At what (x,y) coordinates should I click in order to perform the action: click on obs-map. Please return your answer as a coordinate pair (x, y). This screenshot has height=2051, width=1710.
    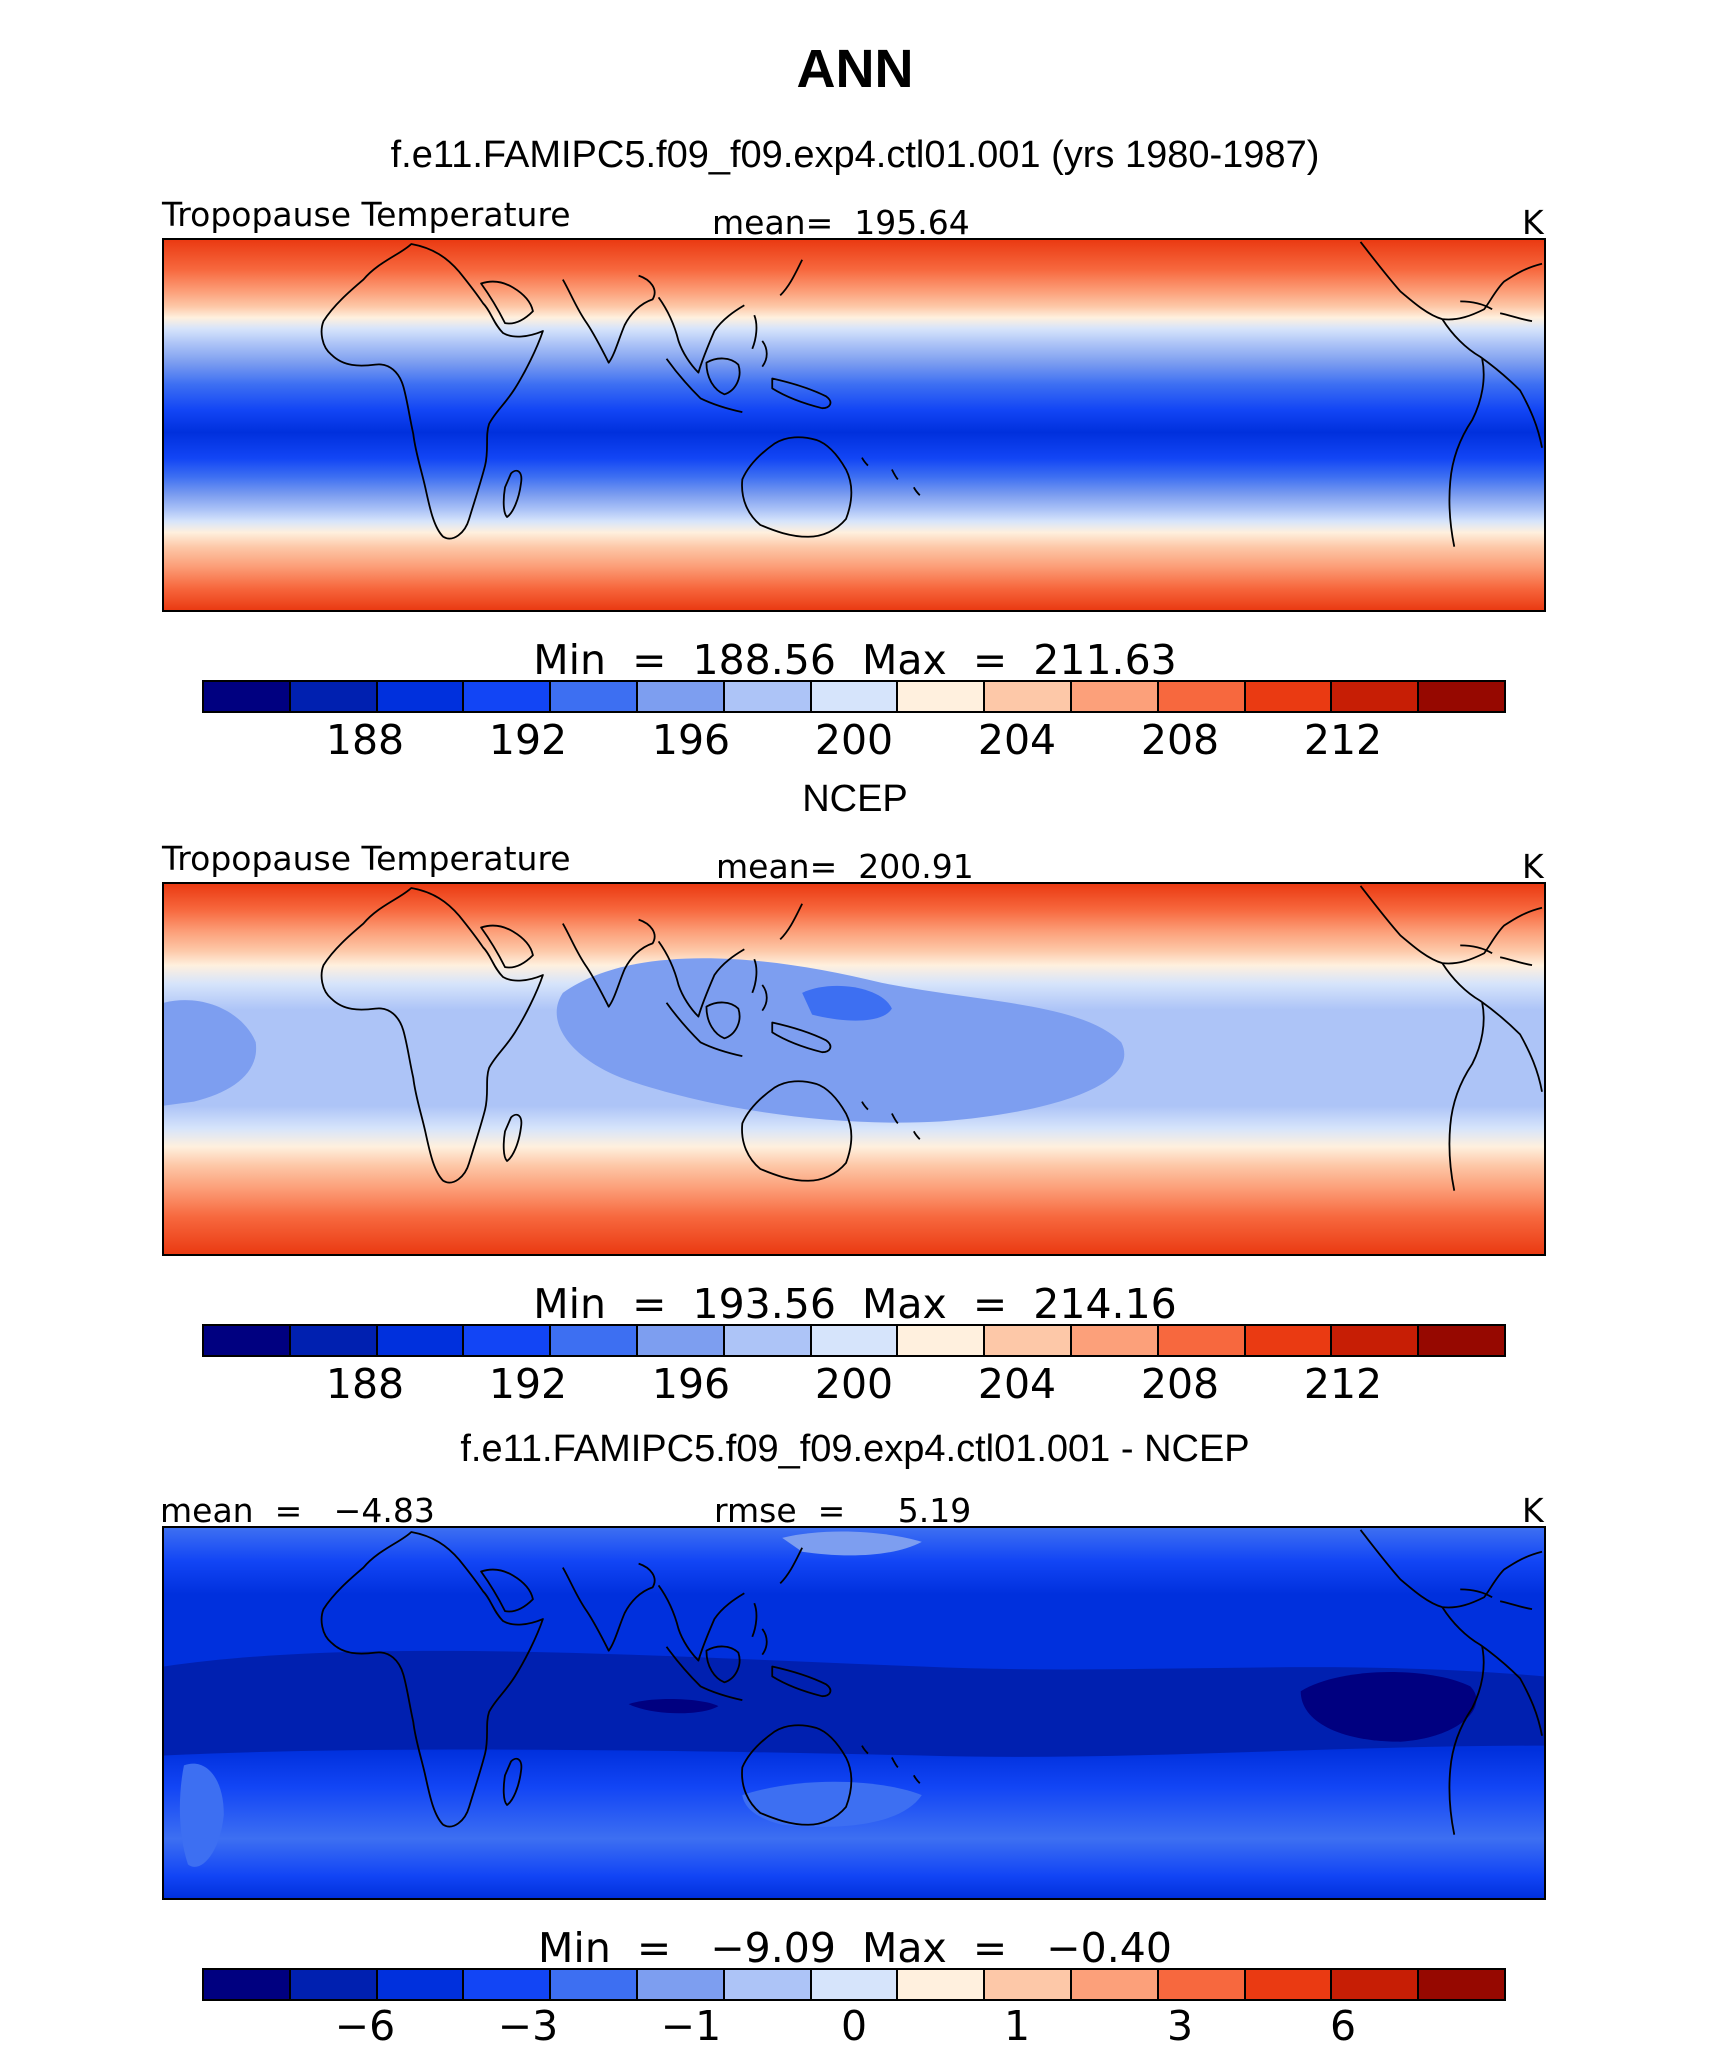
    Looking at the image, I should click on (854, 1069).